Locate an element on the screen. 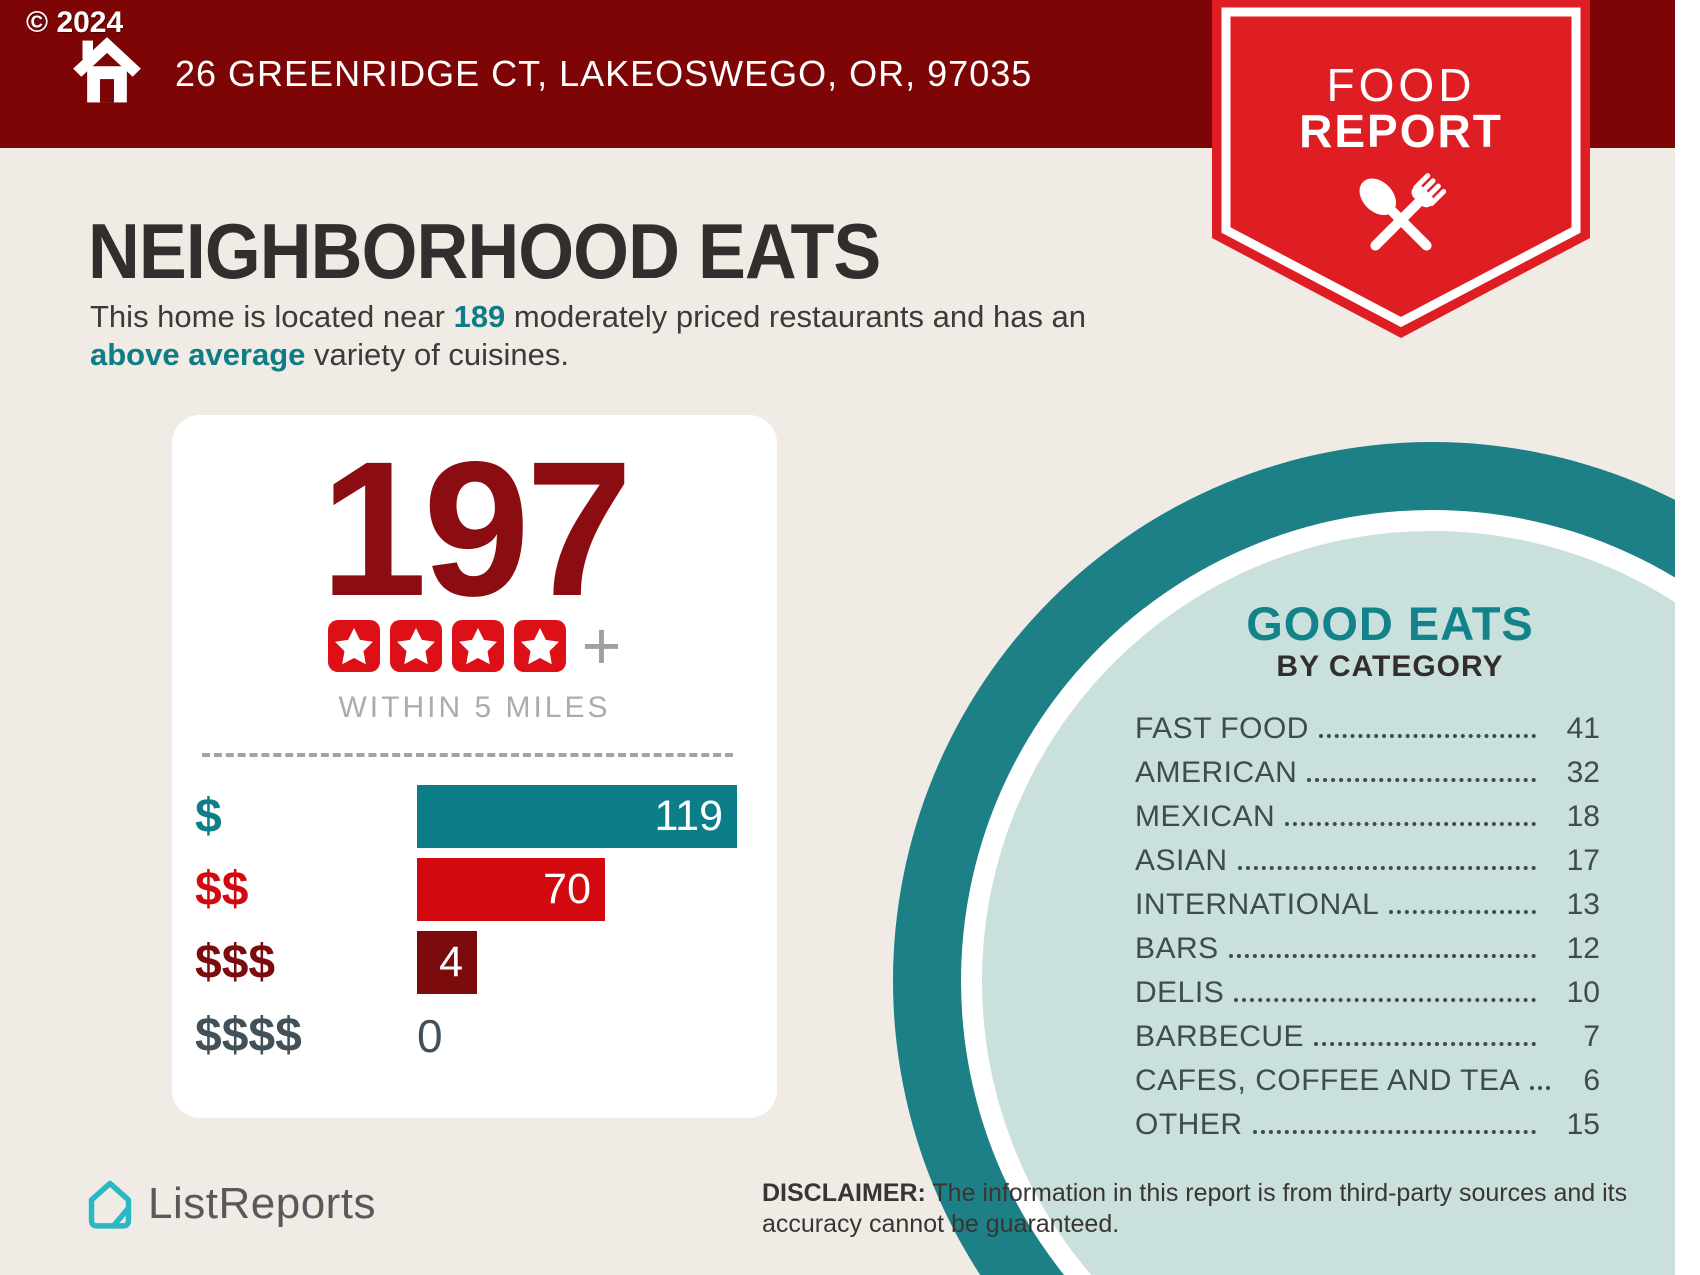 This screenshot has height=1275, width=1700. price-tier-row: $$$ 4 is located at coordinates (474, 962).